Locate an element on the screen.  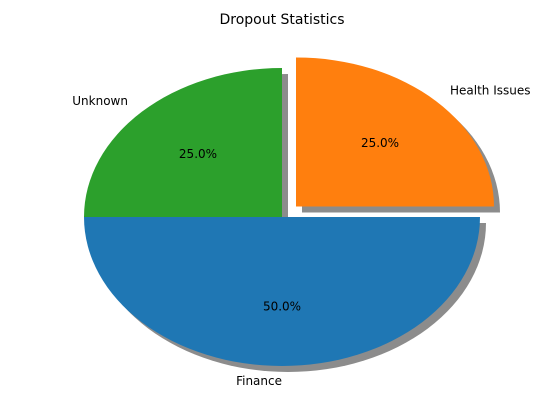
slice-label-unknown: Unknown is located at coordinates (100, 101).